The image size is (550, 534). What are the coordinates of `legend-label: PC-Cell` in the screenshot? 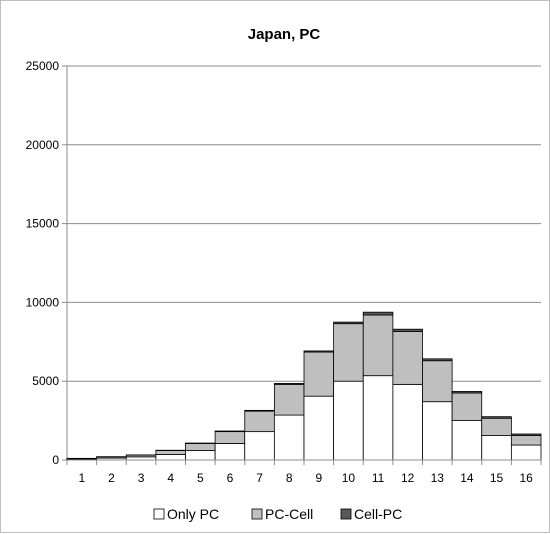 It's located at (289, 514).